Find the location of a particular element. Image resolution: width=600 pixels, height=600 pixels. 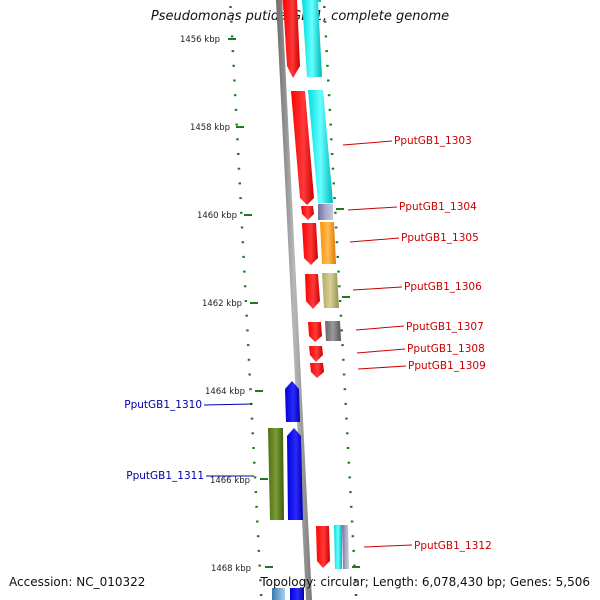

ruler-label: 1468 kbp is located at coordinates (231, 569).